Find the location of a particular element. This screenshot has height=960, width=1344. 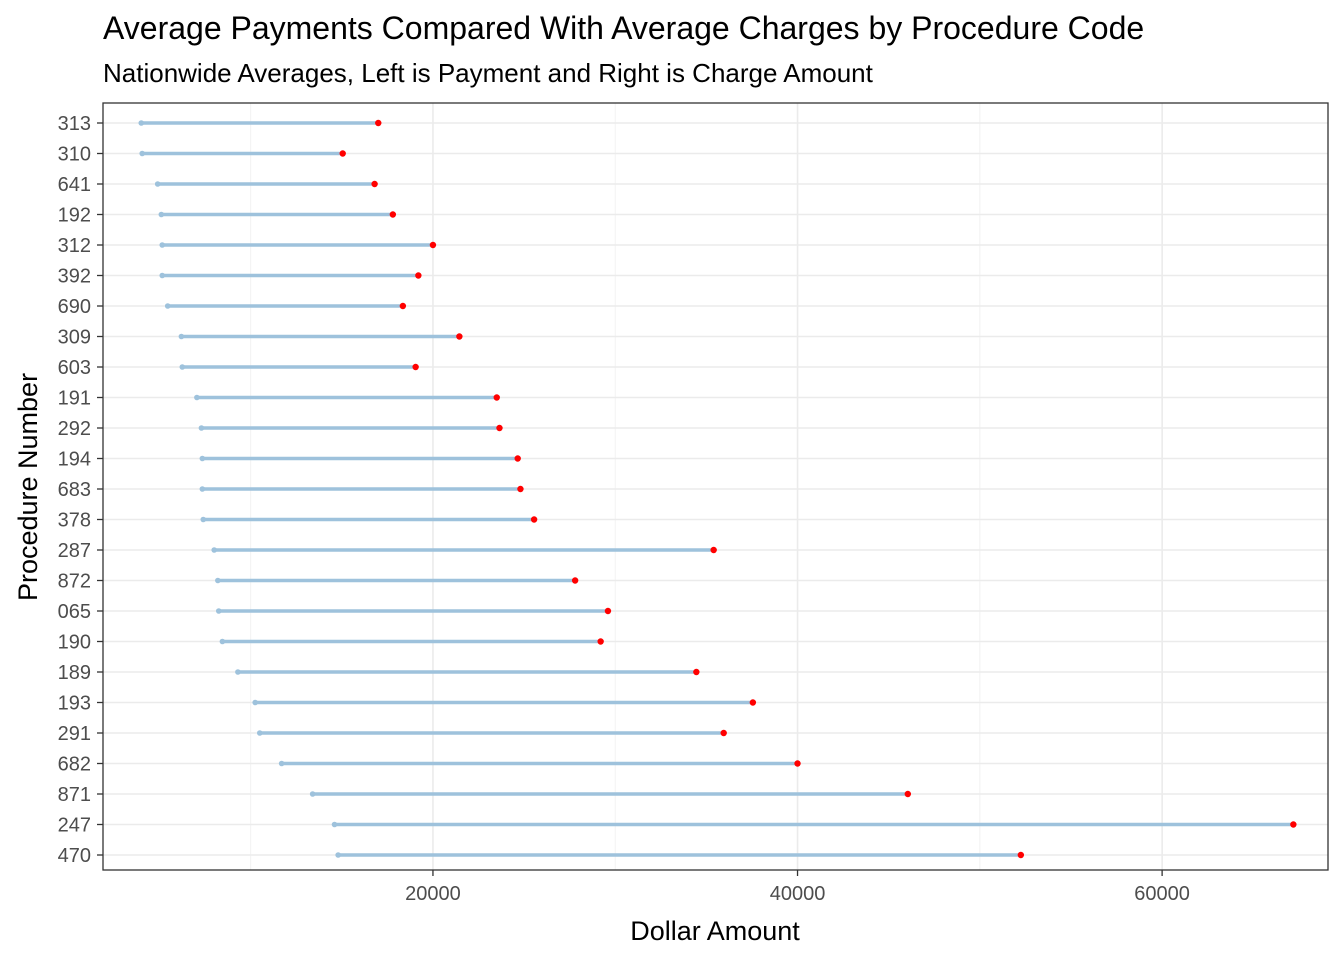

y-tick-label: 194 is located at coordinates (74, 460).